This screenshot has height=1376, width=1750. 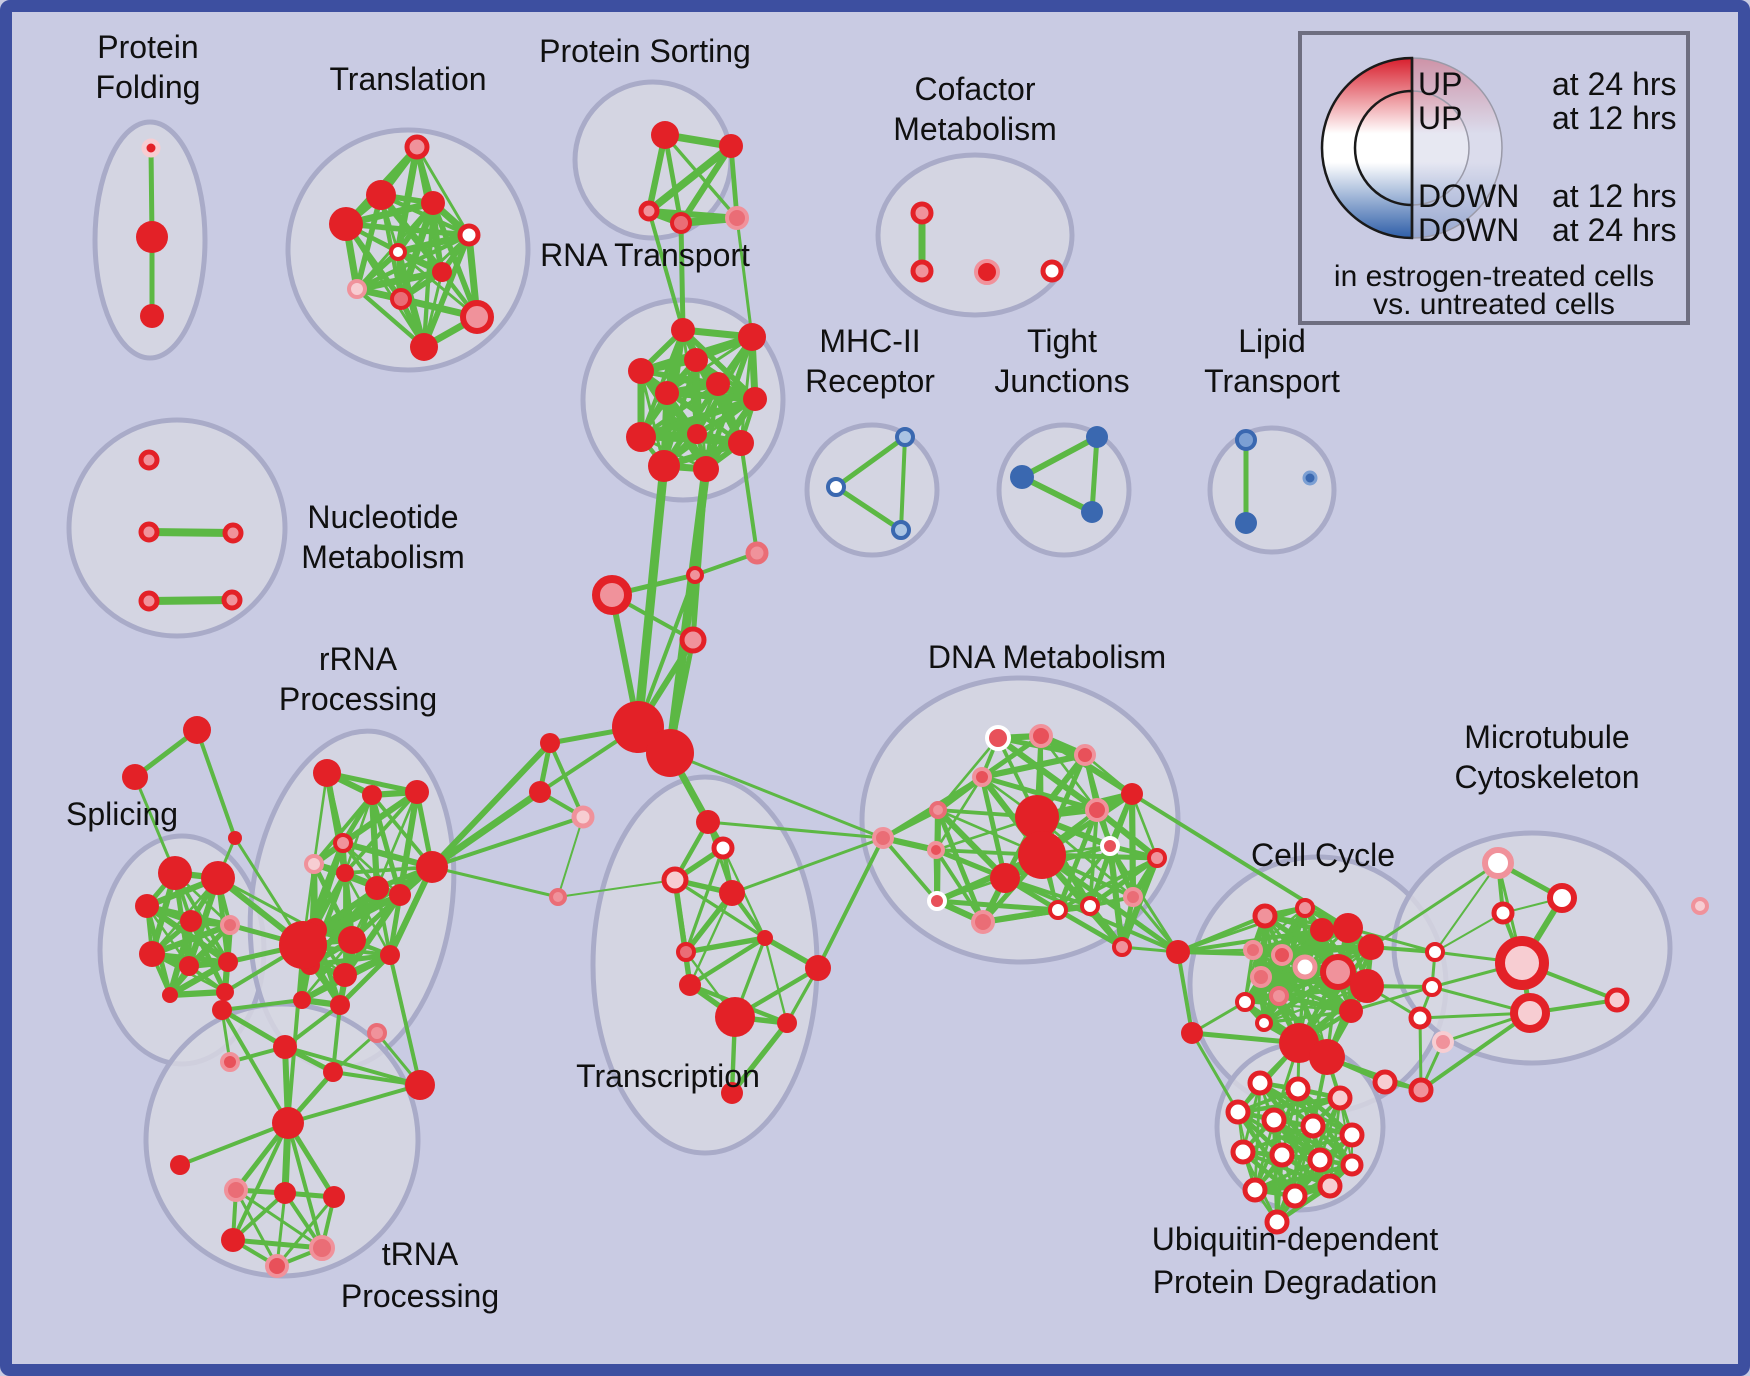 What do you see at coordinates (1272, 490) in the screenshot?
I see `cluster-bubble-lt` at bounding box center [1272, 490].